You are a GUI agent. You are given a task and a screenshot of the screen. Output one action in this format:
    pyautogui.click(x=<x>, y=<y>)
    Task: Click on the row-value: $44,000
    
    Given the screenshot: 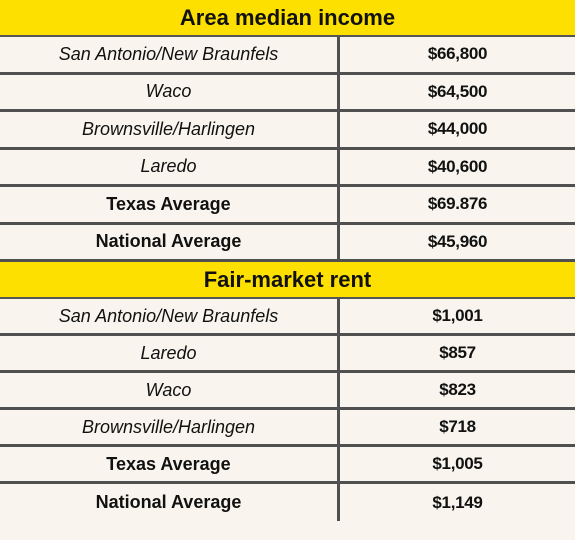 What is the action you would take?
    pyautogui.click(x=457, y=129)
    